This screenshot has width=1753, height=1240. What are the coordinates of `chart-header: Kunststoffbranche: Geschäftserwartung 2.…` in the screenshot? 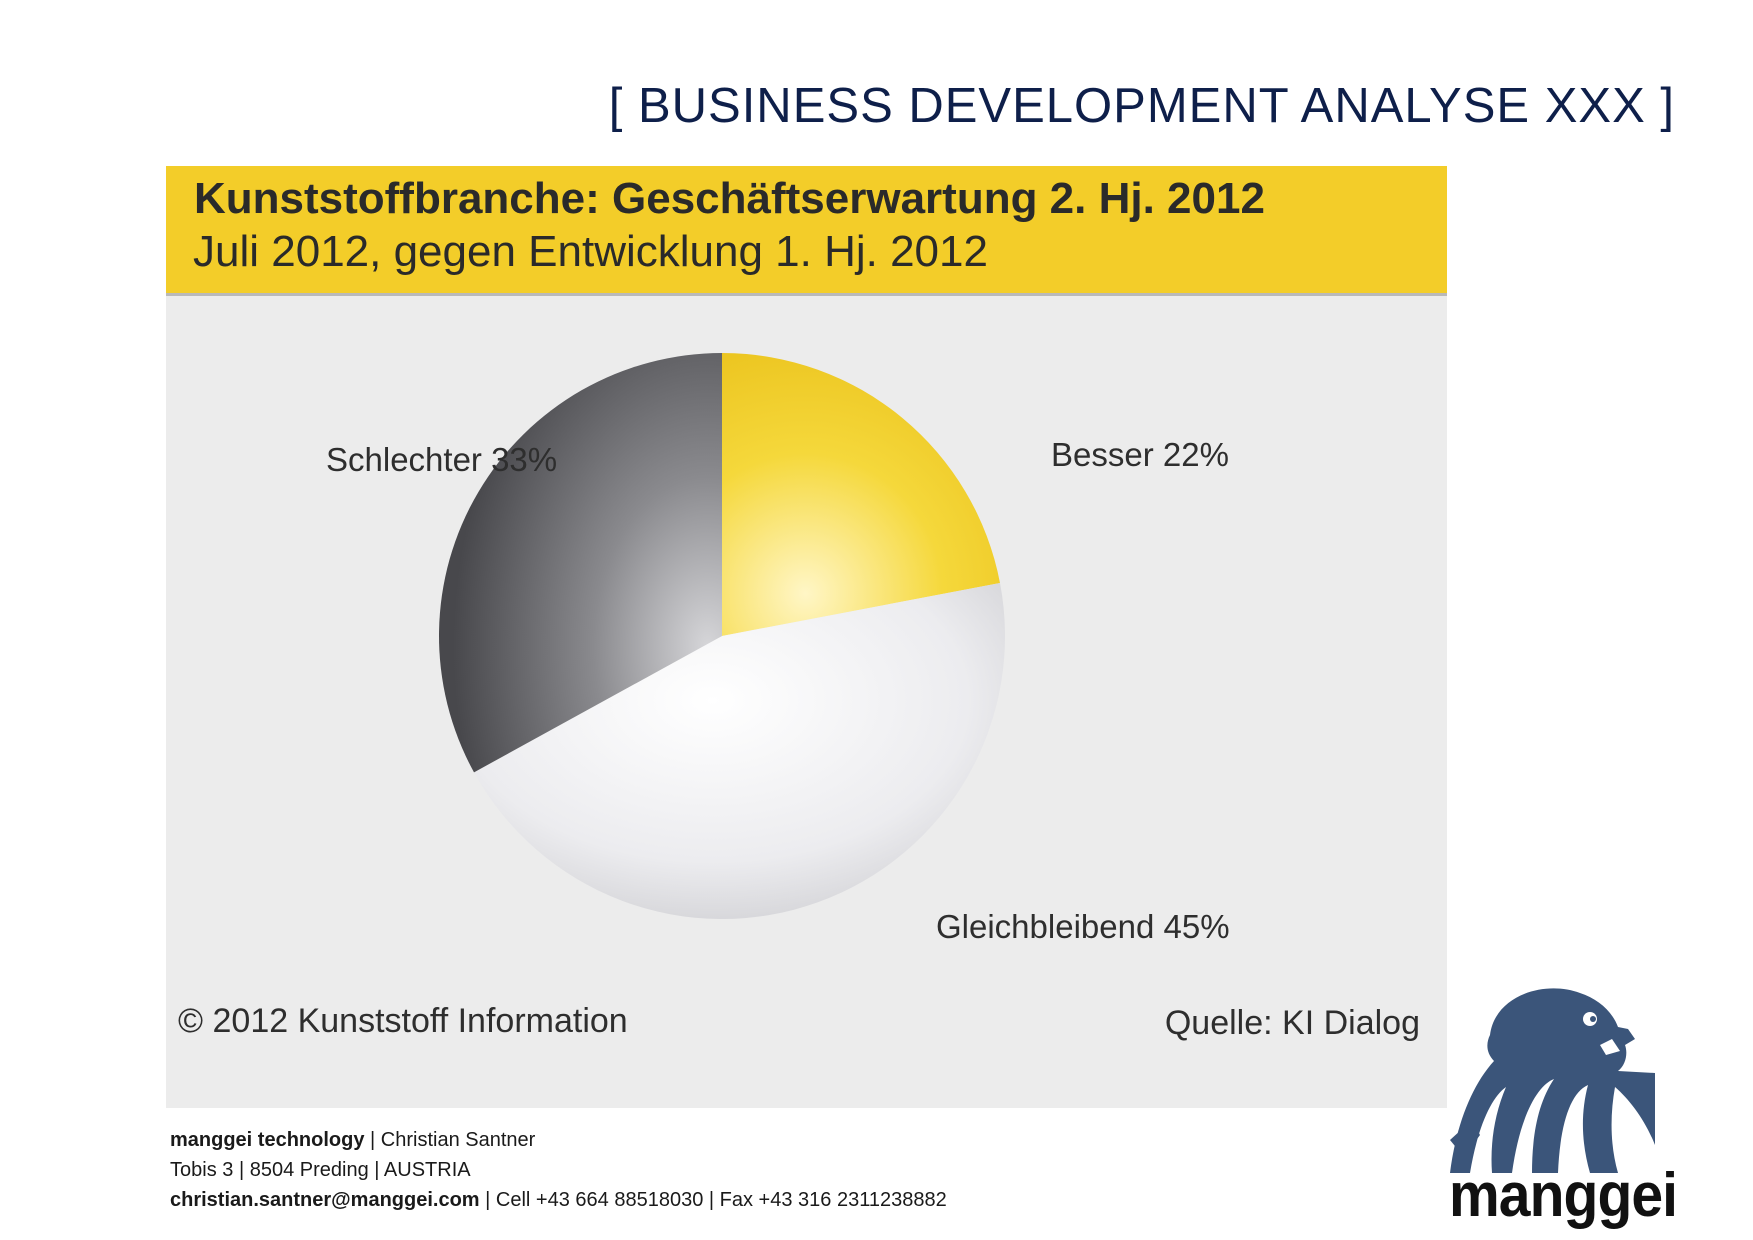 It's located at (806, 231).